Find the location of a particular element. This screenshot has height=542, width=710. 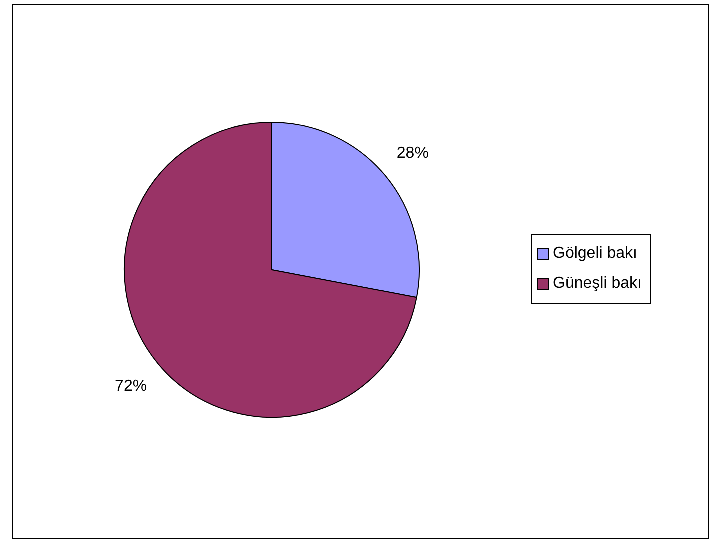

data-label: 28% is located at coordinates (412, 153).